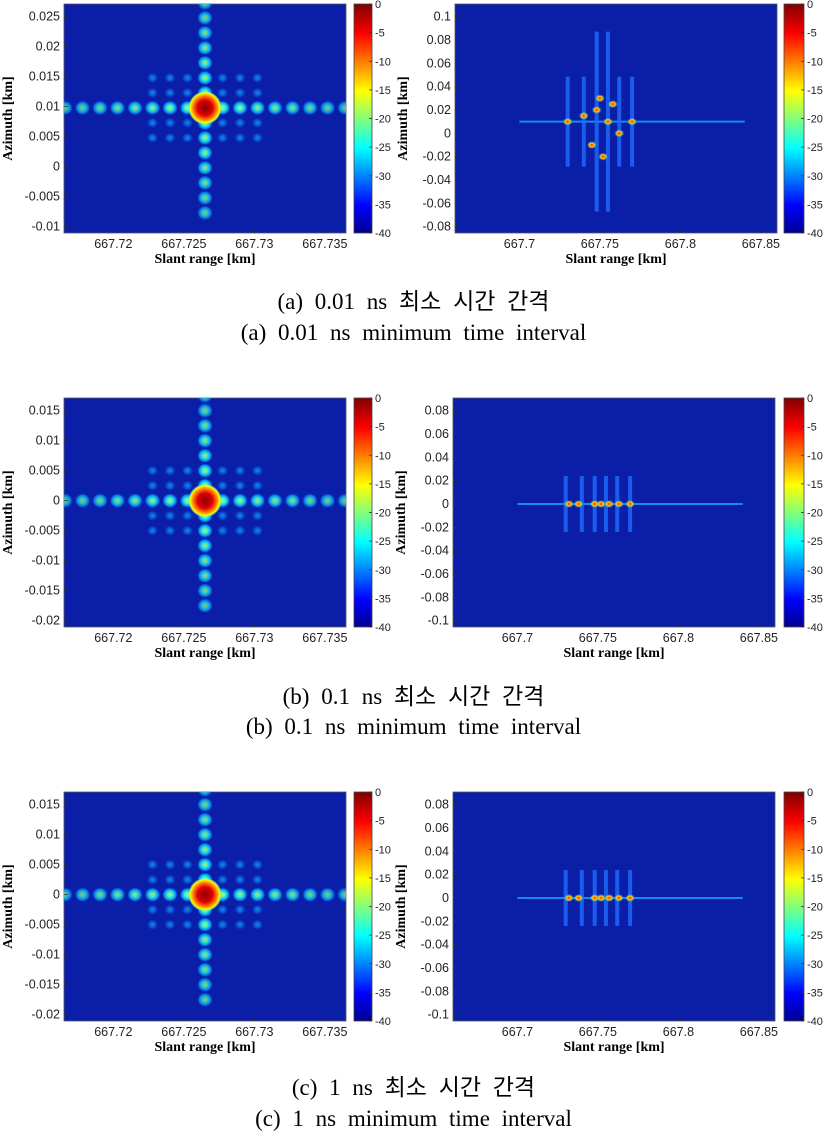 Image resolution: width=827 pixels, height=1143 pixels. I want to click on caption-b-english: (b) 0.1 ns minimum time interval, so click(413, 726).